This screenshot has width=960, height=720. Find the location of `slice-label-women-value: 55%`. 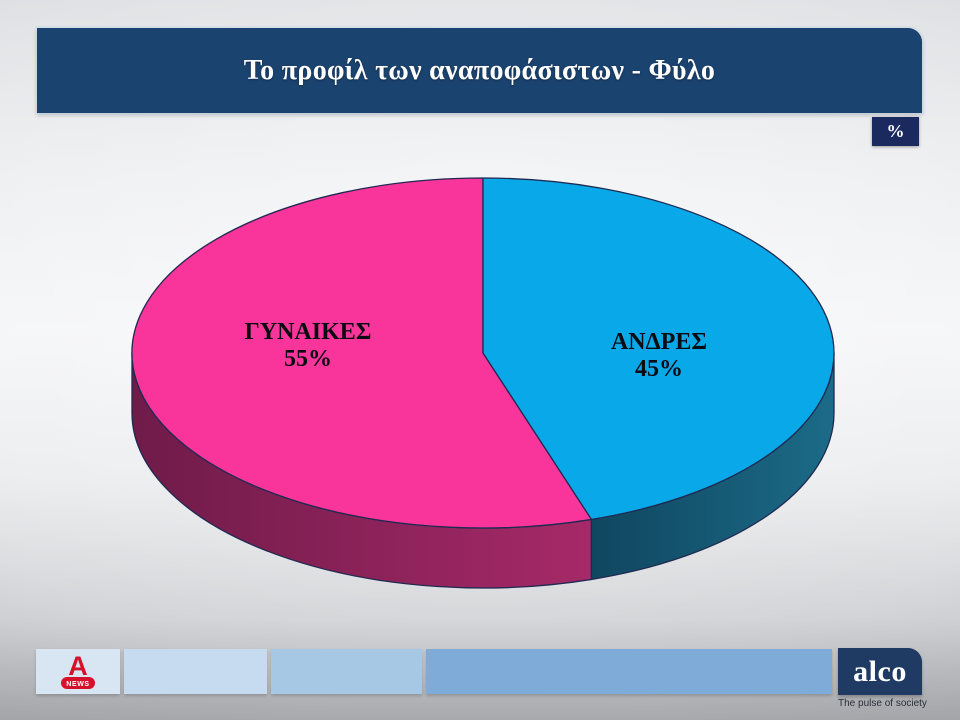

slice-label-women-value: 55% is located at coordinates (307, 359).